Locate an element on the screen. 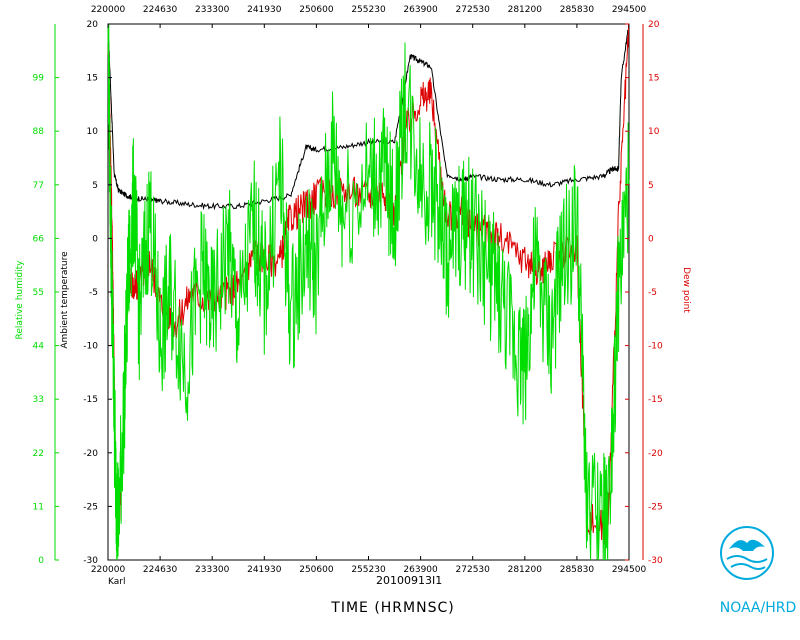 The image size is (800, 640). x-tick-label-top: 285830 is located at coordinates (577, 10).